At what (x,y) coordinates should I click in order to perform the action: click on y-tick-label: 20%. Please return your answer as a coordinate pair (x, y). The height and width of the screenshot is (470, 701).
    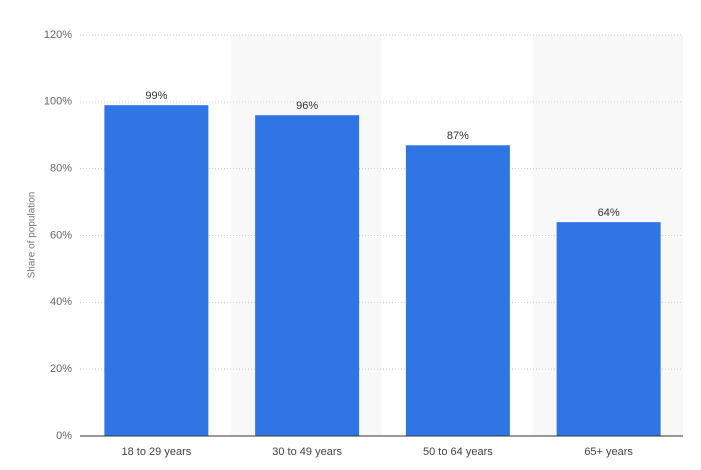
    Looking at the image, I should click on (61, 369).